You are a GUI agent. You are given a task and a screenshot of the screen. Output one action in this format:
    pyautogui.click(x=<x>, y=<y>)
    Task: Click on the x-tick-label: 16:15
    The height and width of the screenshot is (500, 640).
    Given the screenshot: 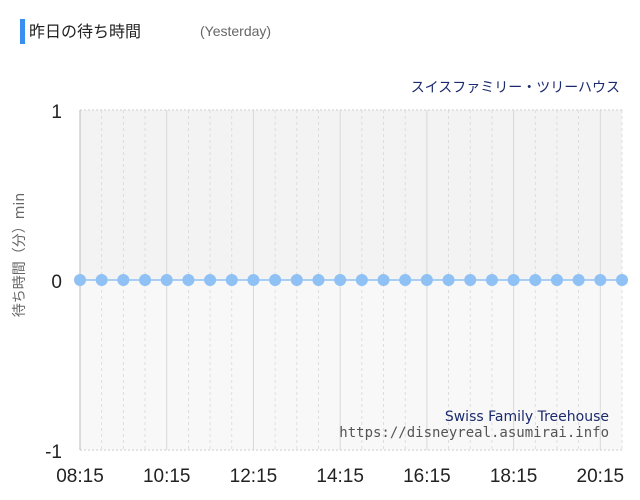 What is the action you would take?
    pyautogui.click(x=427, y=476)
    